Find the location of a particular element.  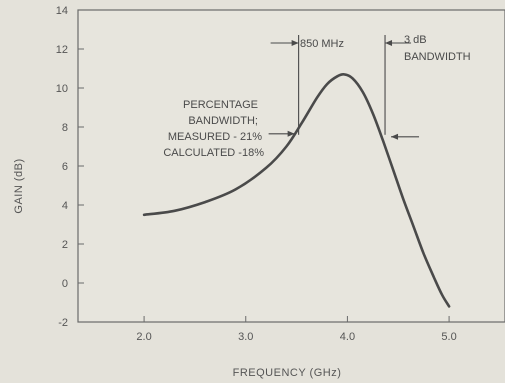

top-right-arrowhead is located at coordinates (389, 43).